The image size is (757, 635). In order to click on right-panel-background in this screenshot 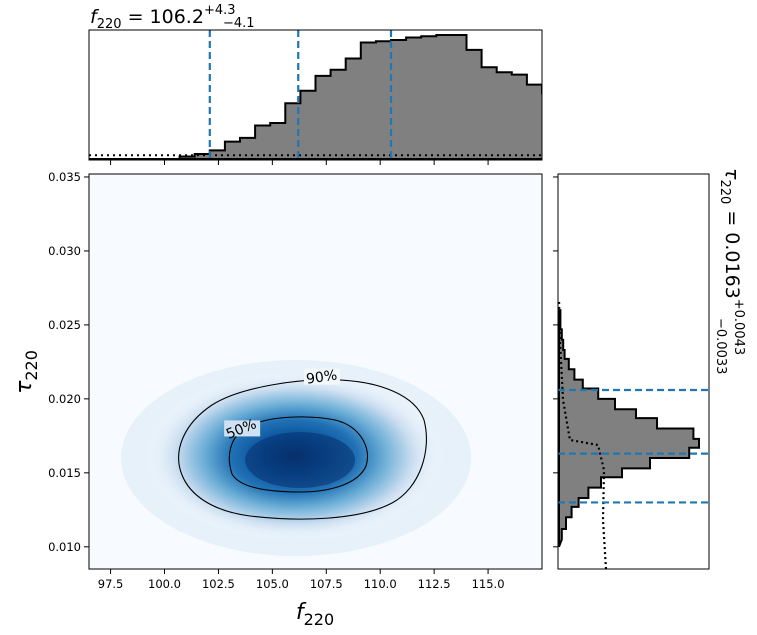, I will do `click(633, 371)`.